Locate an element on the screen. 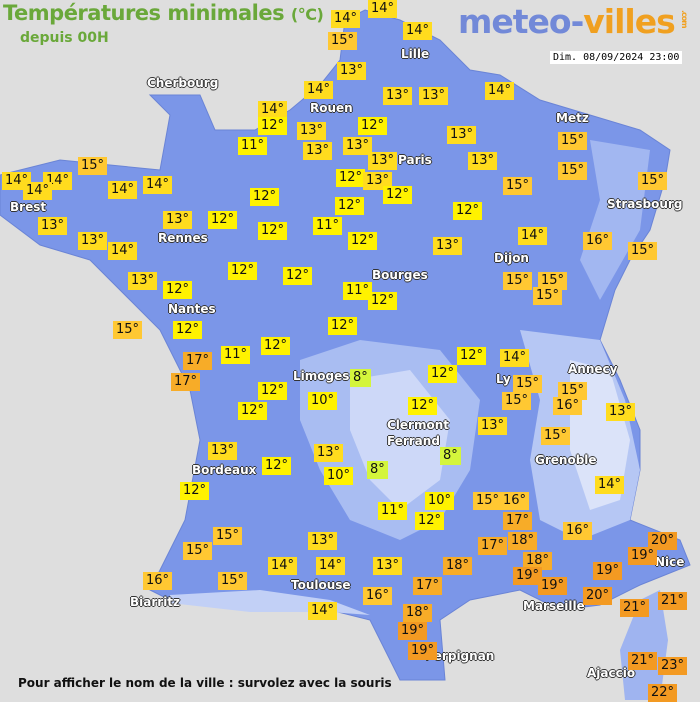 Image resolution: width=700 pixels, height=702 pixels. city-label: Clermont is located at coordinates (418, 425).